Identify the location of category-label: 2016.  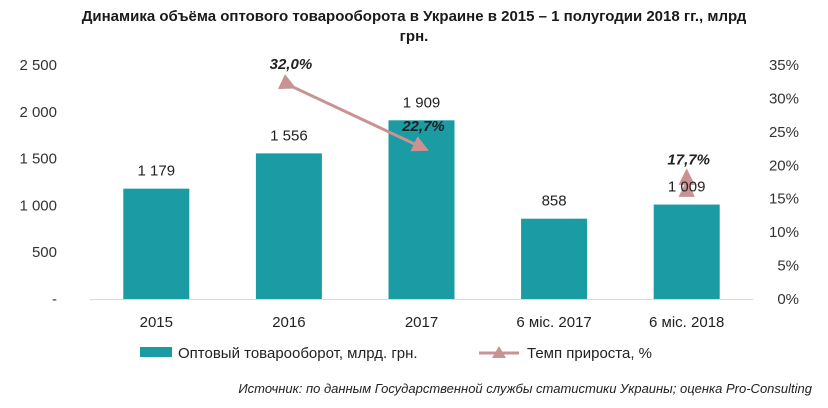
(288, 322).